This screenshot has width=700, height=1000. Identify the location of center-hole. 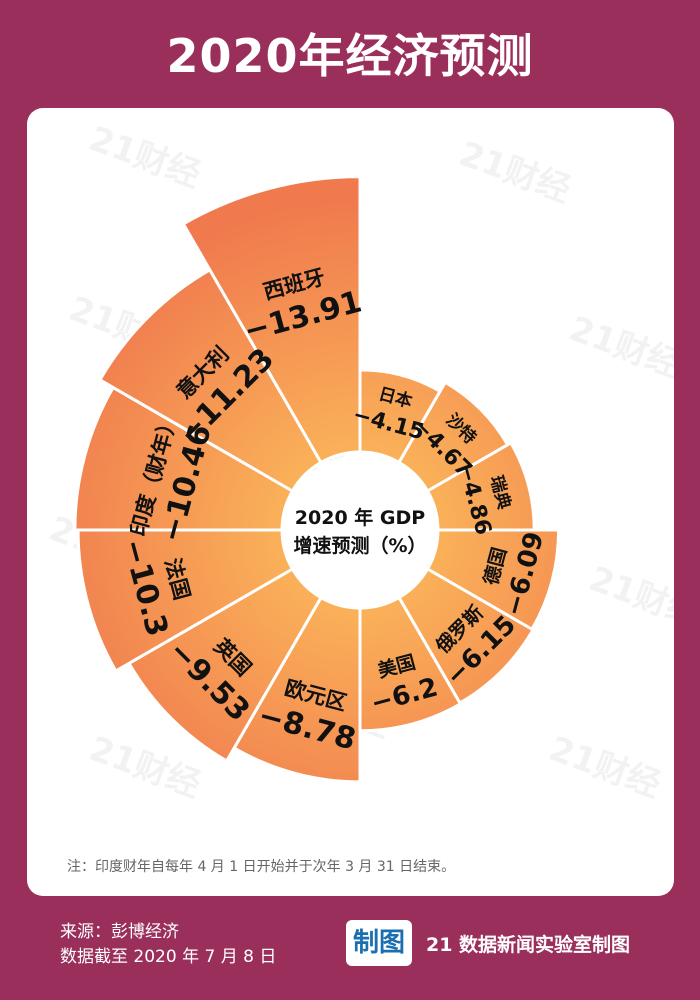
(360, 530).